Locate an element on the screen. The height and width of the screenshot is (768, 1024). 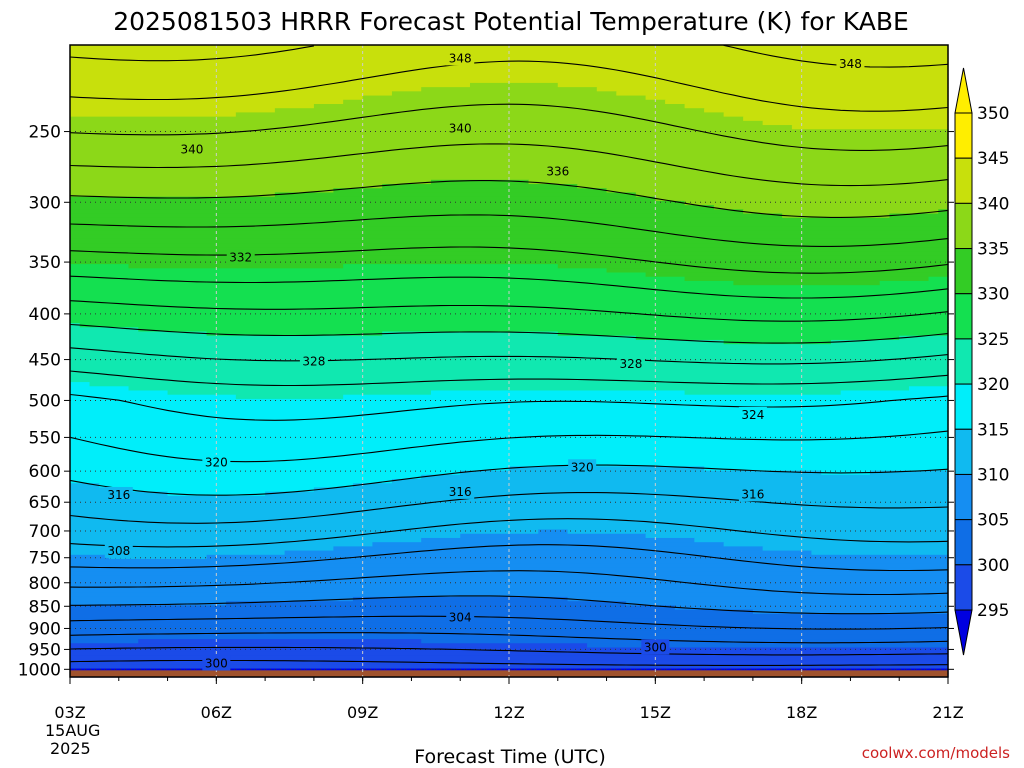
y-tick-label: 700 is located at coordinates (45, 532).